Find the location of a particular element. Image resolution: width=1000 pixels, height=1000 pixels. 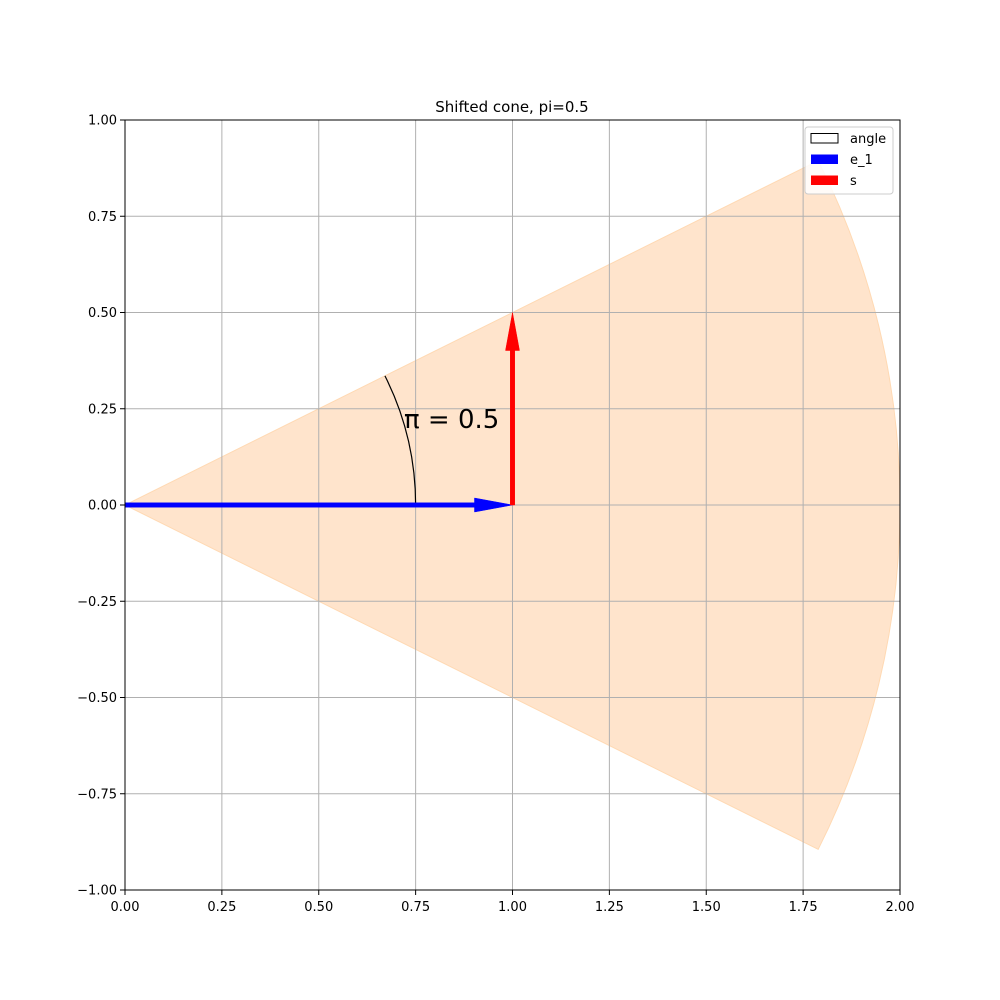

legend-swatch-angle is located at coordinates (824, 138).